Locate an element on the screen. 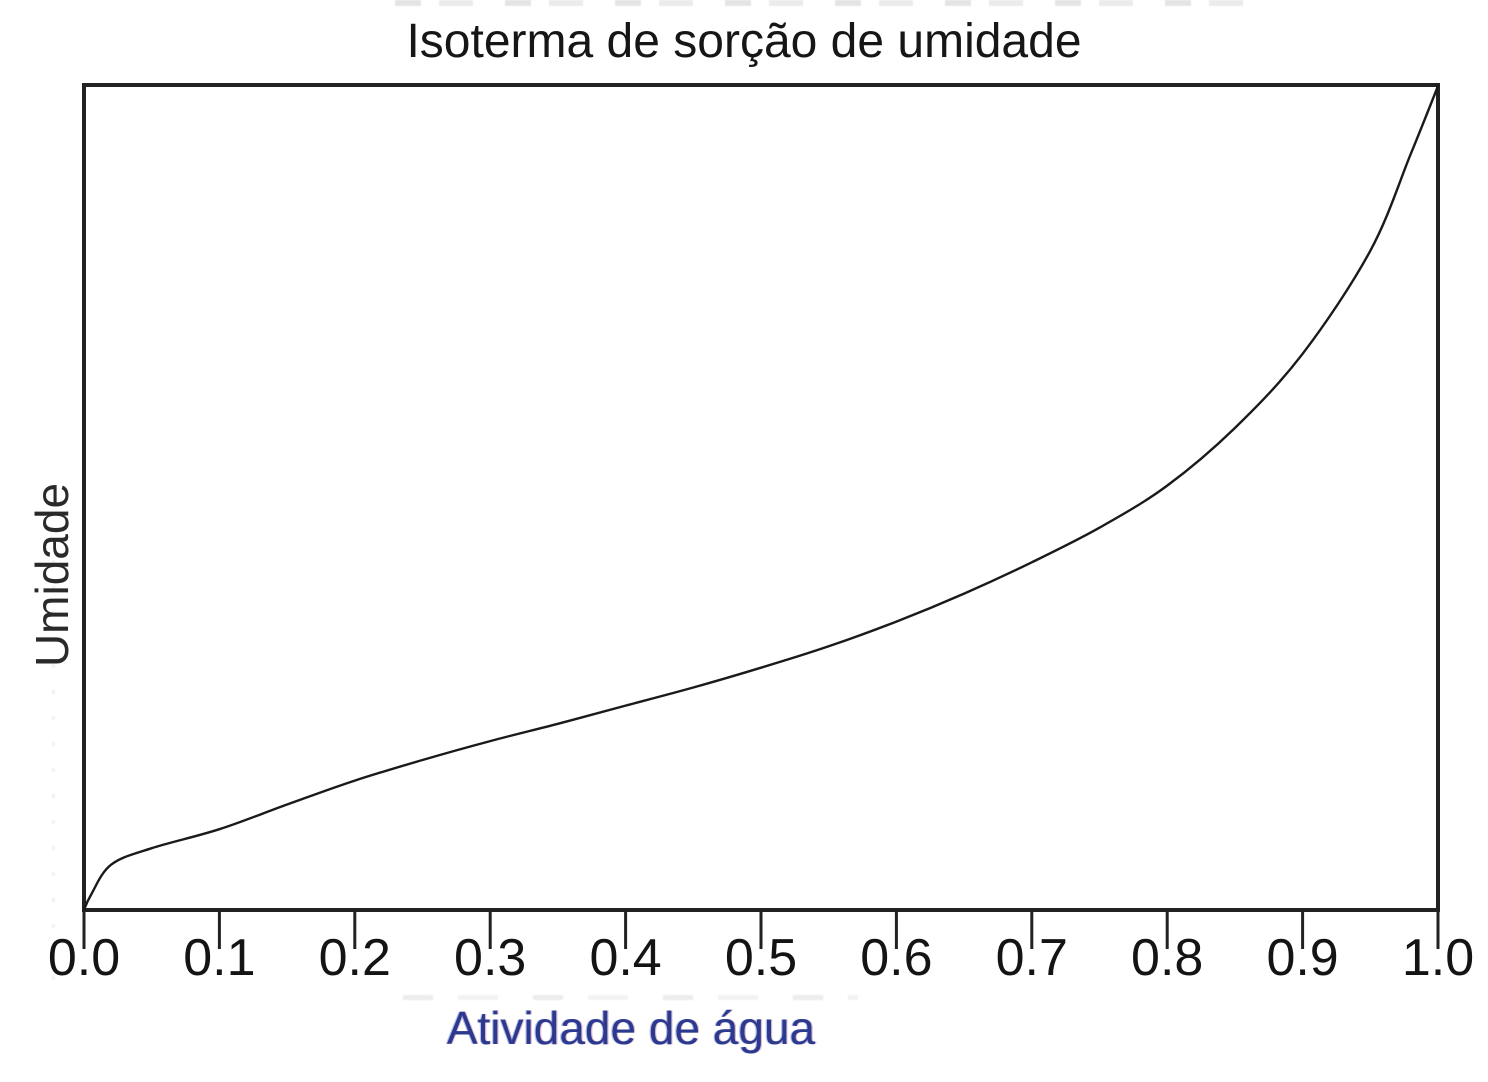 Image resolution: width=1488 pixels, height=1082 pixels. scan-noise-artifact-left is located at coordinates (53, 775).